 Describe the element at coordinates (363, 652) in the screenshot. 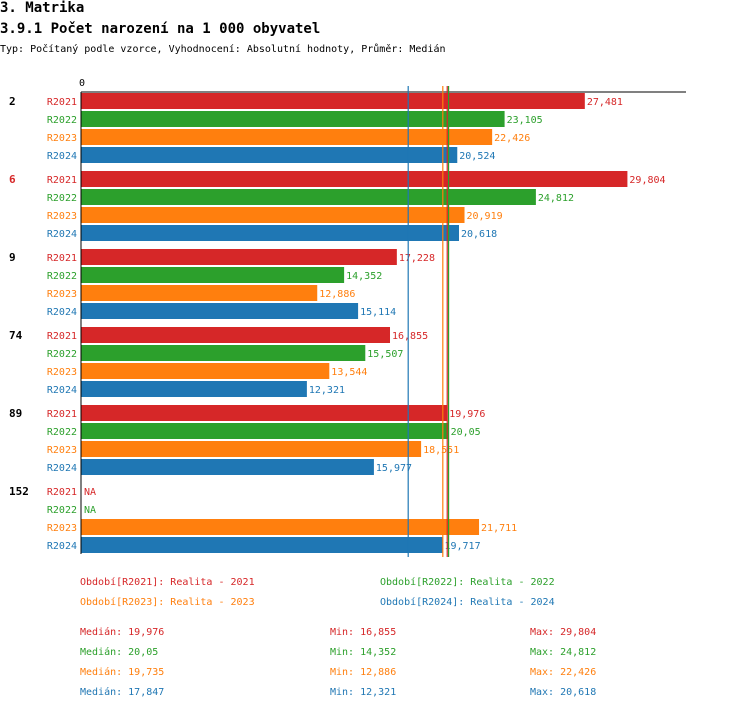

I see `stat-min: Min: 14,352` at that location.